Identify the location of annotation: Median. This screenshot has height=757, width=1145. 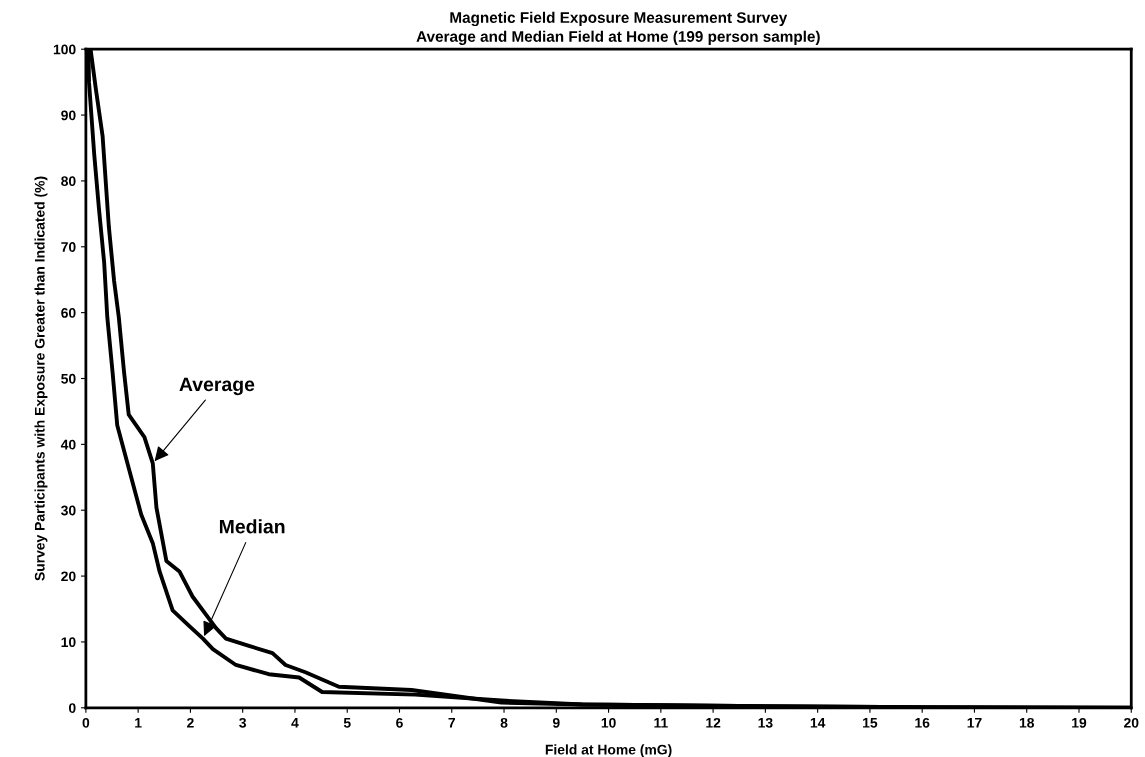
(252, 526).